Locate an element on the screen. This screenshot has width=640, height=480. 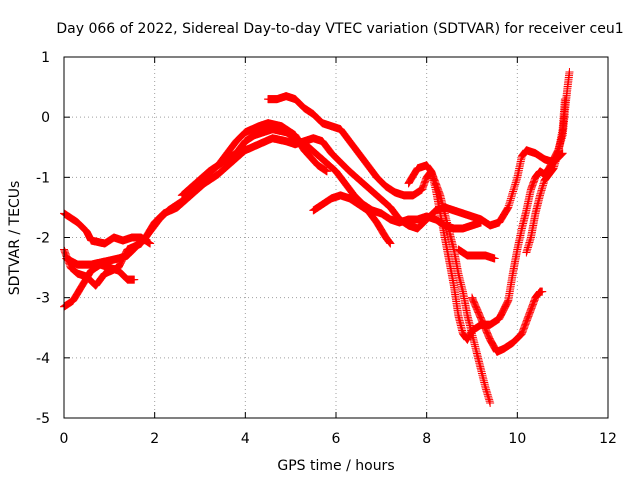
y-tick-label: -4 is located at coordinates (43, 359).